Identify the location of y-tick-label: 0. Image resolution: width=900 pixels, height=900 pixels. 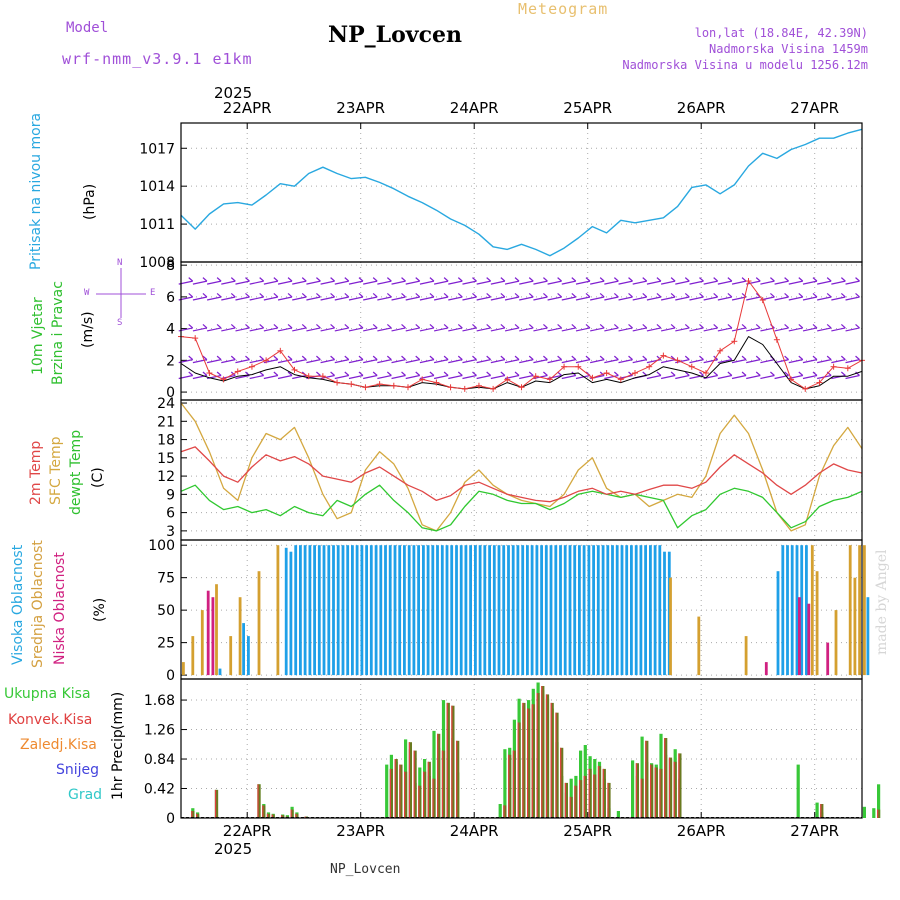
(170, 819).